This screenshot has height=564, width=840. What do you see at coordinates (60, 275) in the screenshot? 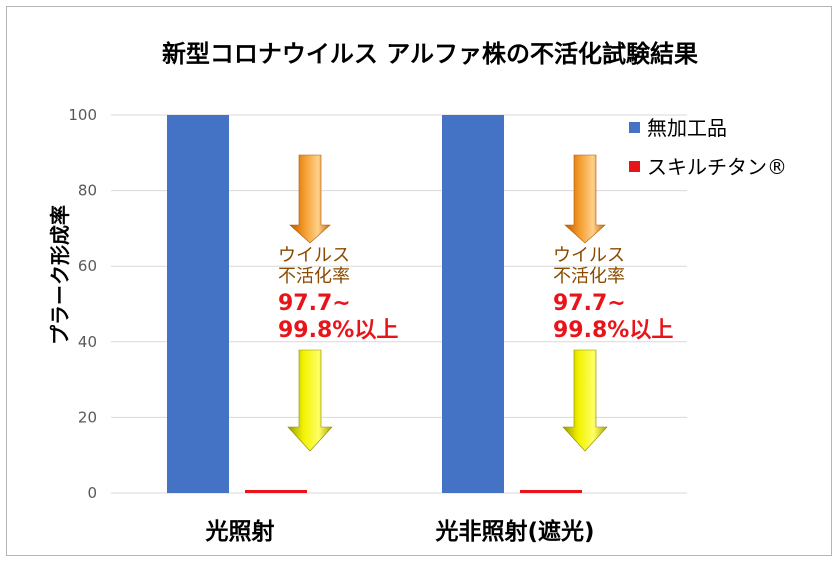
I see `y-axis-label: プラーク形成率` at bounding box center [60, 275].